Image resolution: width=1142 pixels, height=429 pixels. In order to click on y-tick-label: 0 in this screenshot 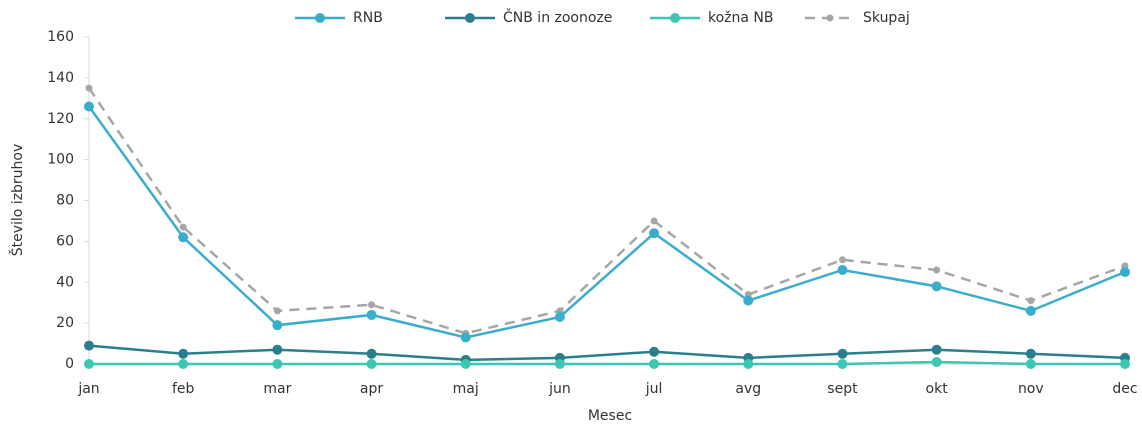, I will do `click(69, 364)`.